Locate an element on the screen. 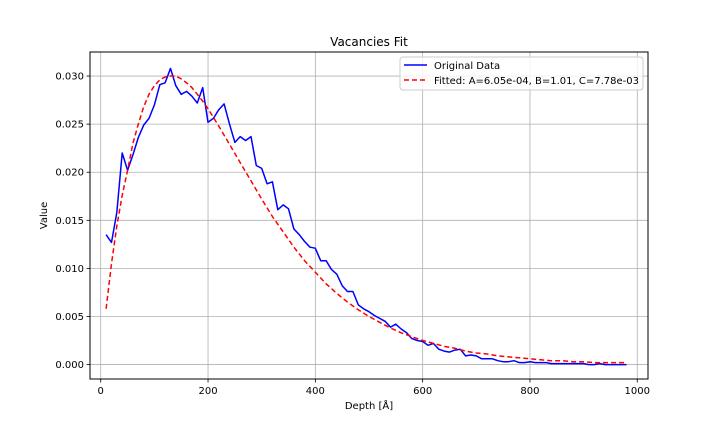  y-tick-label: 0.015 is located at coordinates (69, 221).